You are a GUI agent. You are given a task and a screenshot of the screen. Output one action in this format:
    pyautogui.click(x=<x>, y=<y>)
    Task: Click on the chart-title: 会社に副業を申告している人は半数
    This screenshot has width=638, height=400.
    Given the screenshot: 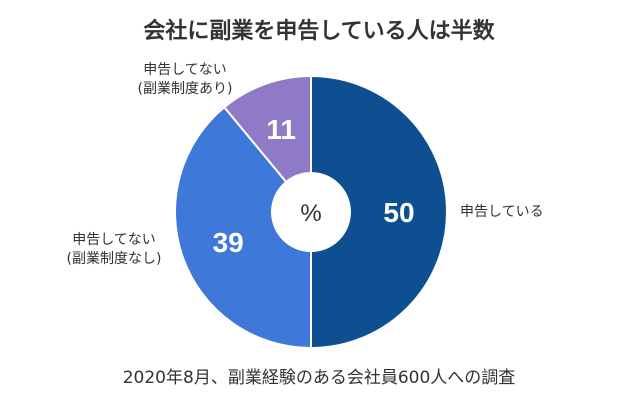 What is the action you would take?
    pyautogui.click(x=319, y=31)
    